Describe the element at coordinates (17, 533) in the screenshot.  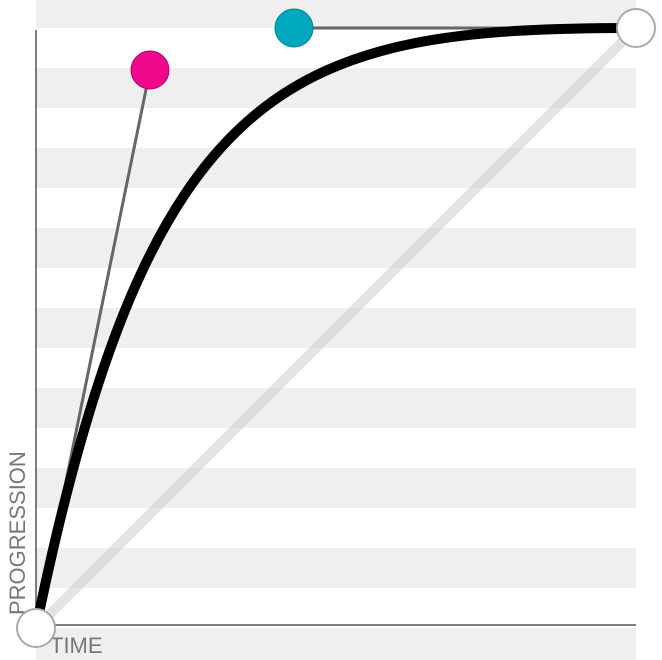
I see `y-axis-label: PROGRESSION` at that location.